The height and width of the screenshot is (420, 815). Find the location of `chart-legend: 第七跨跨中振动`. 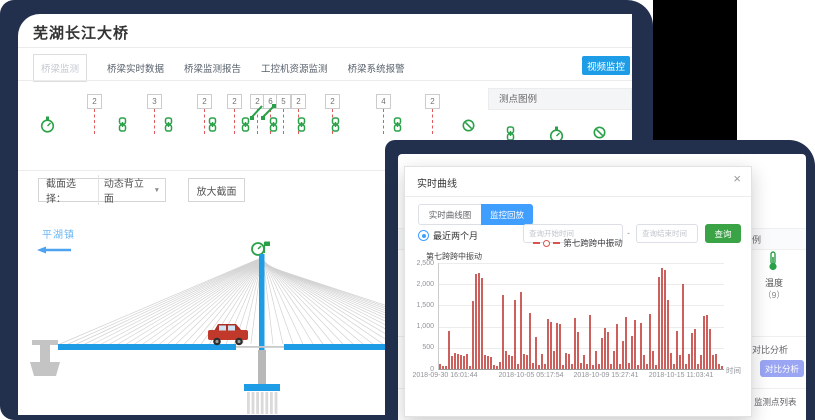

chart-legend: 第七跨跨中振动 is located at coordinates (578, 243).